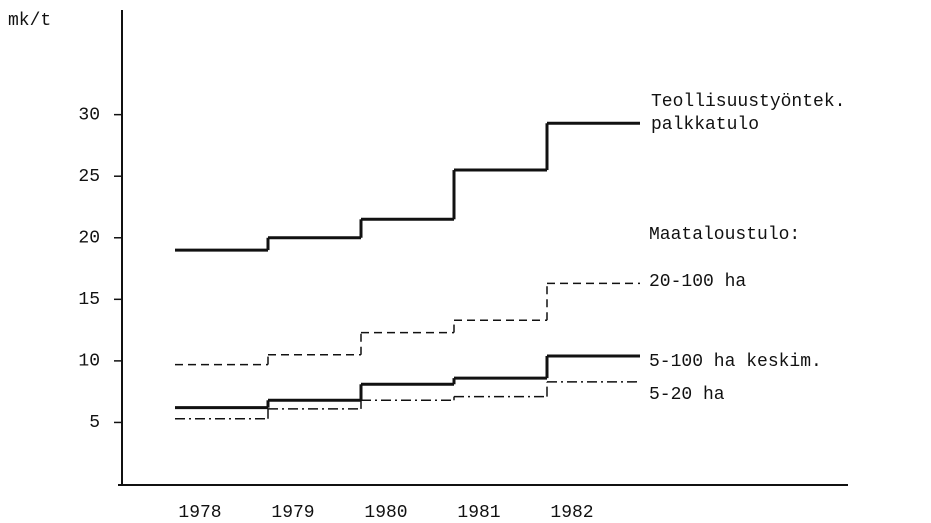  Describe the element at coordinates (687, 394) in the screenshot. I see `series-label: 5-20 ha` at that location.